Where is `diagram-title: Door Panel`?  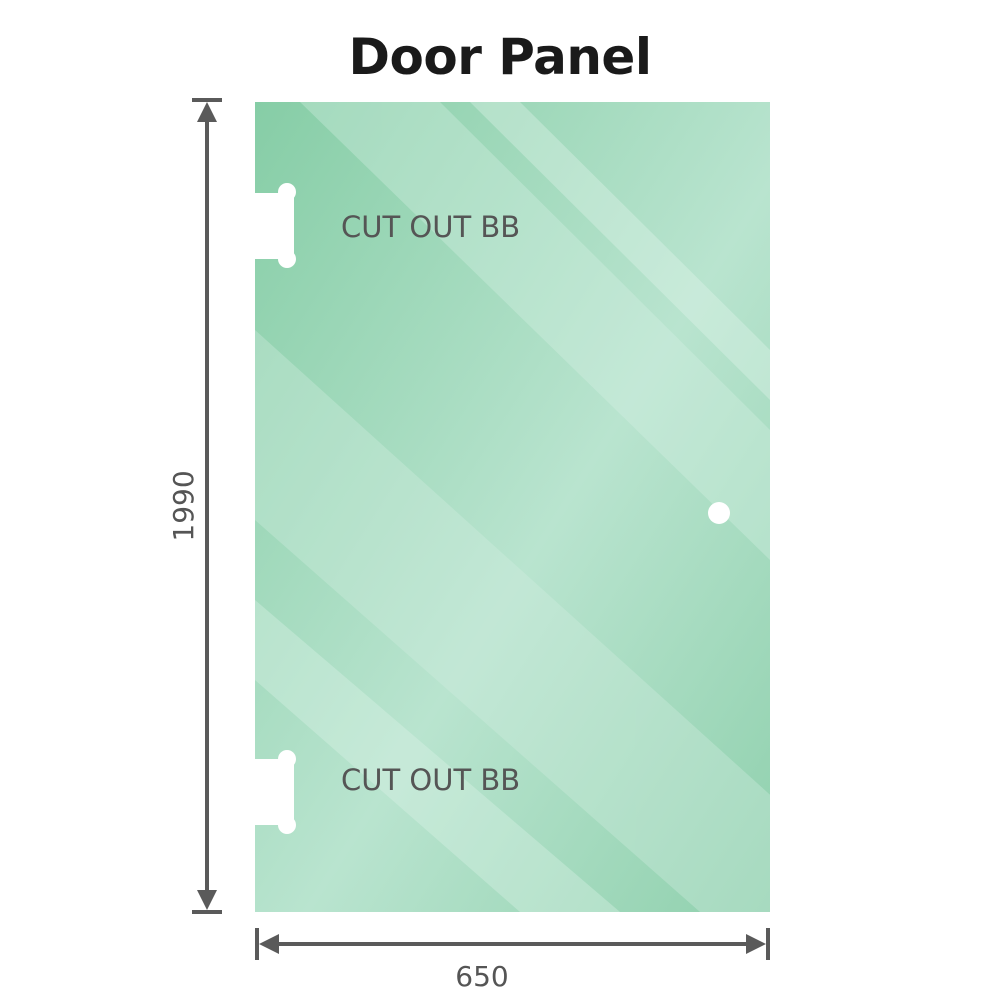
diagram-title: Door Panel is located at coordinates (500, 57).